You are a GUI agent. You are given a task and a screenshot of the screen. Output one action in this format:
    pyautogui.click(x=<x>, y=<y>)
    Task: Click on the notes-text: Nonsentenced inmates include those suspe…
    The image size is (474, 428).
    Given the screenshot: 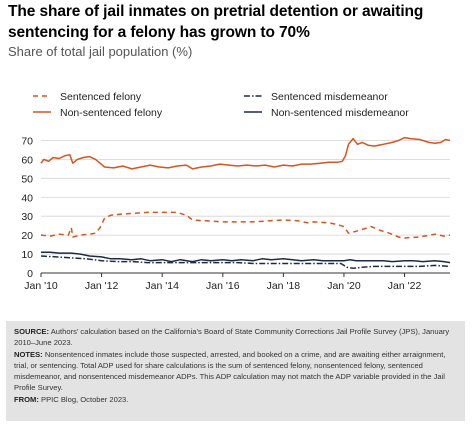 What is the action you would take?
    pyautogui.click(x=230, y=371)
    